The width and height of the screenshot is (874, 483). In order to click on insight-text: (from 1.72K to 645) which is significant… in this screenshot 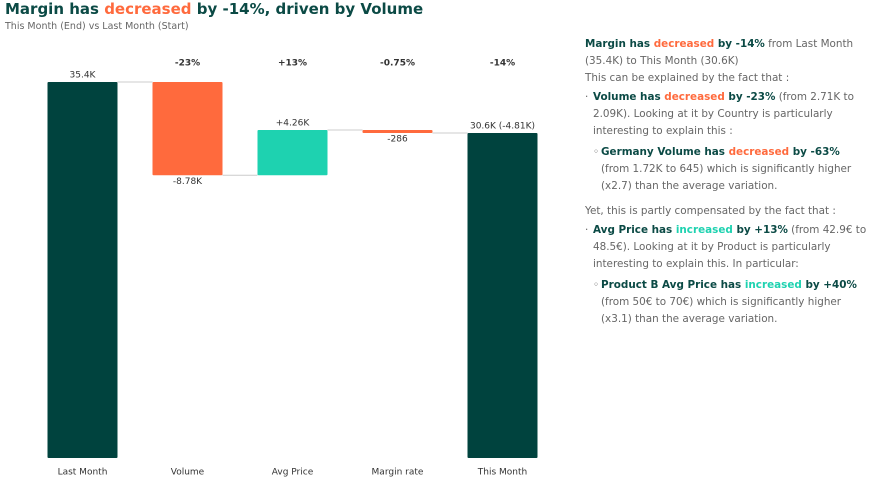, I will do `click(726, 177)`.